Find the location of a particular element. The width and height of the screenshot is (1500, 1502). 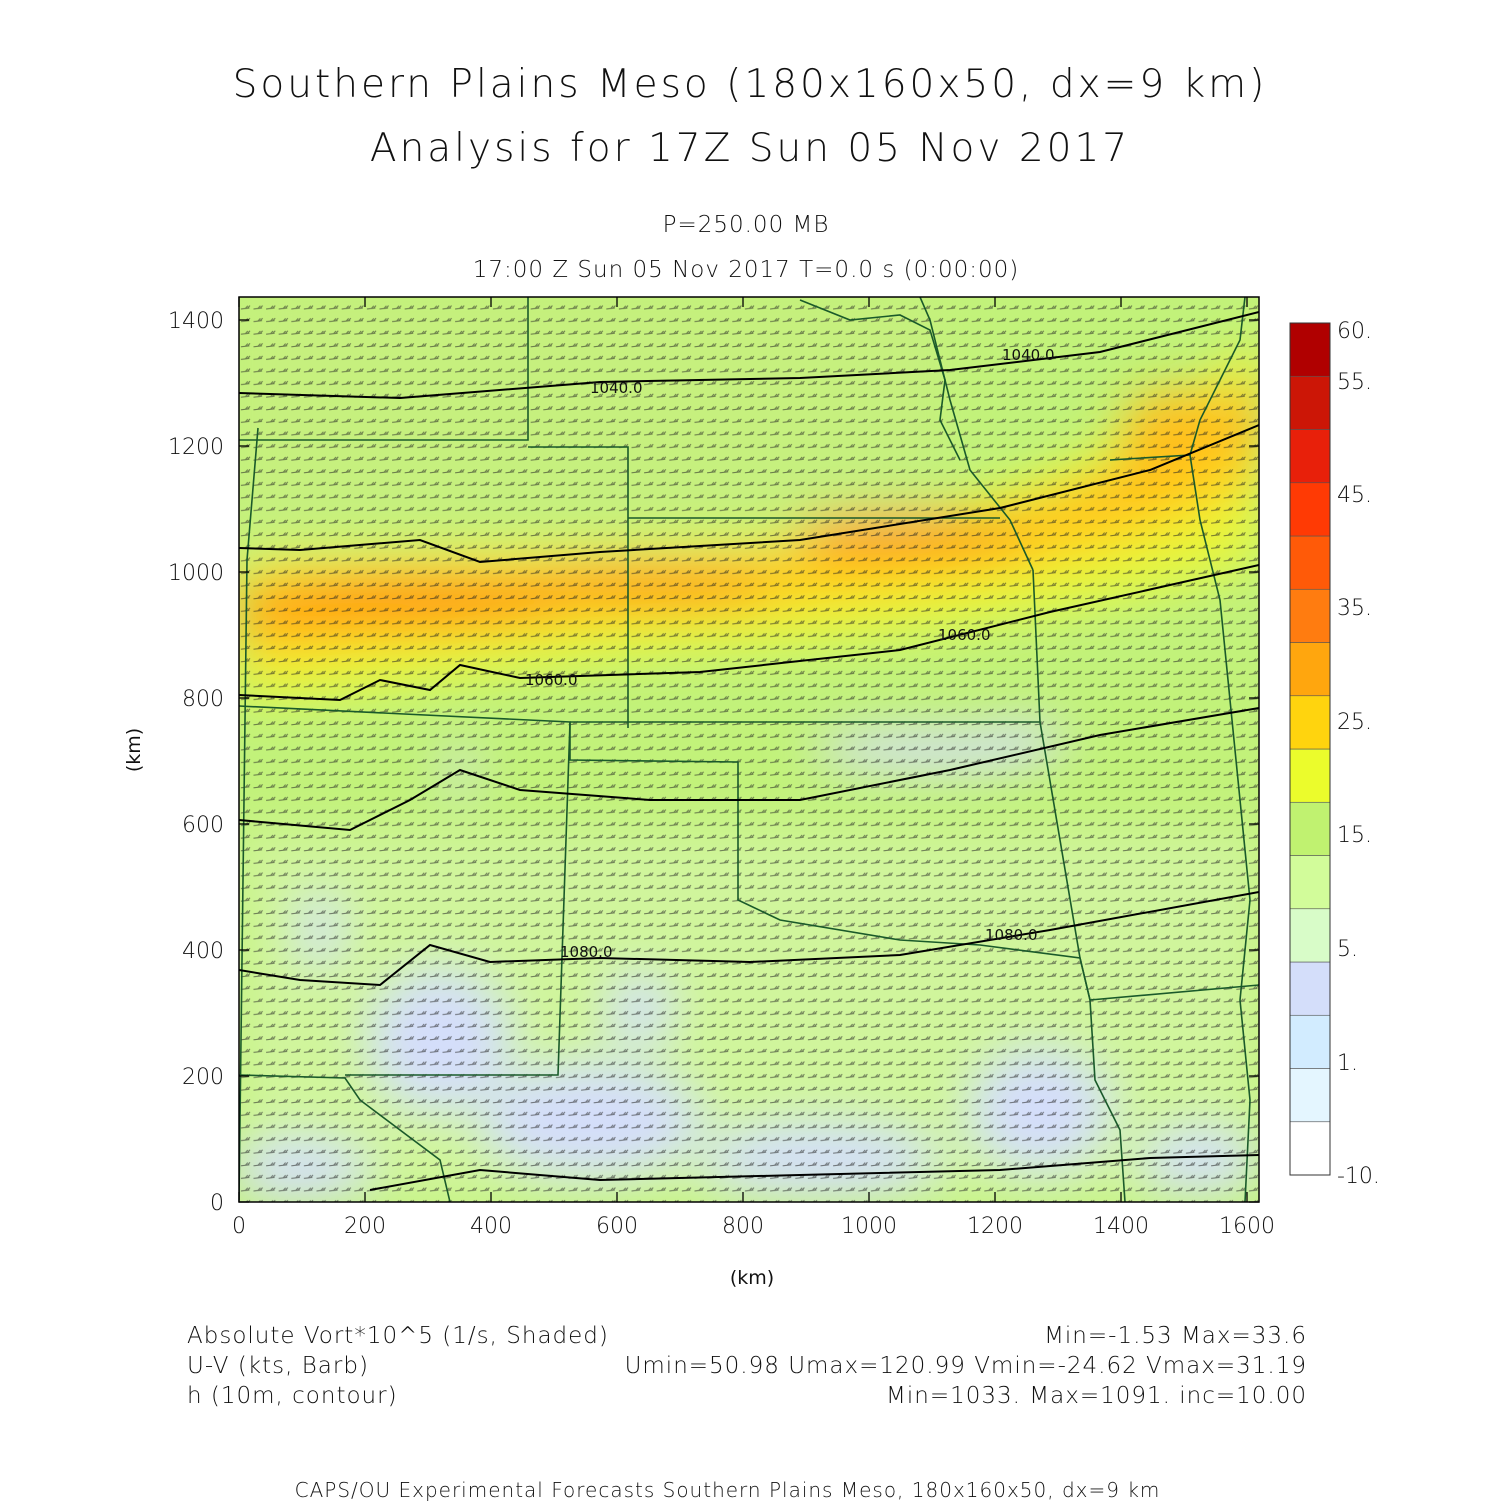

colorbar-label: -10. is located at coordinates (1358, 1176).